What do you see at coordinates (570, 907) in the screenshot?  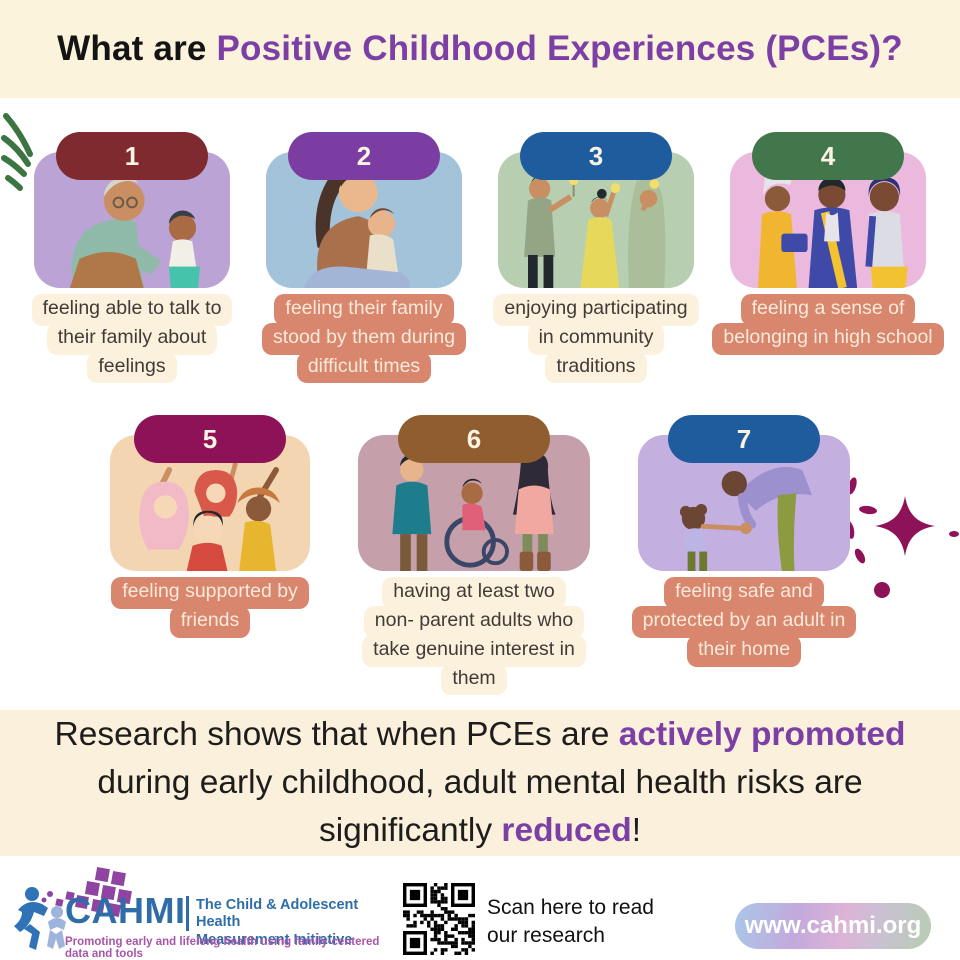 I see `scan-instruction-line1: Scan here to read` at bounding box center [570, 907].